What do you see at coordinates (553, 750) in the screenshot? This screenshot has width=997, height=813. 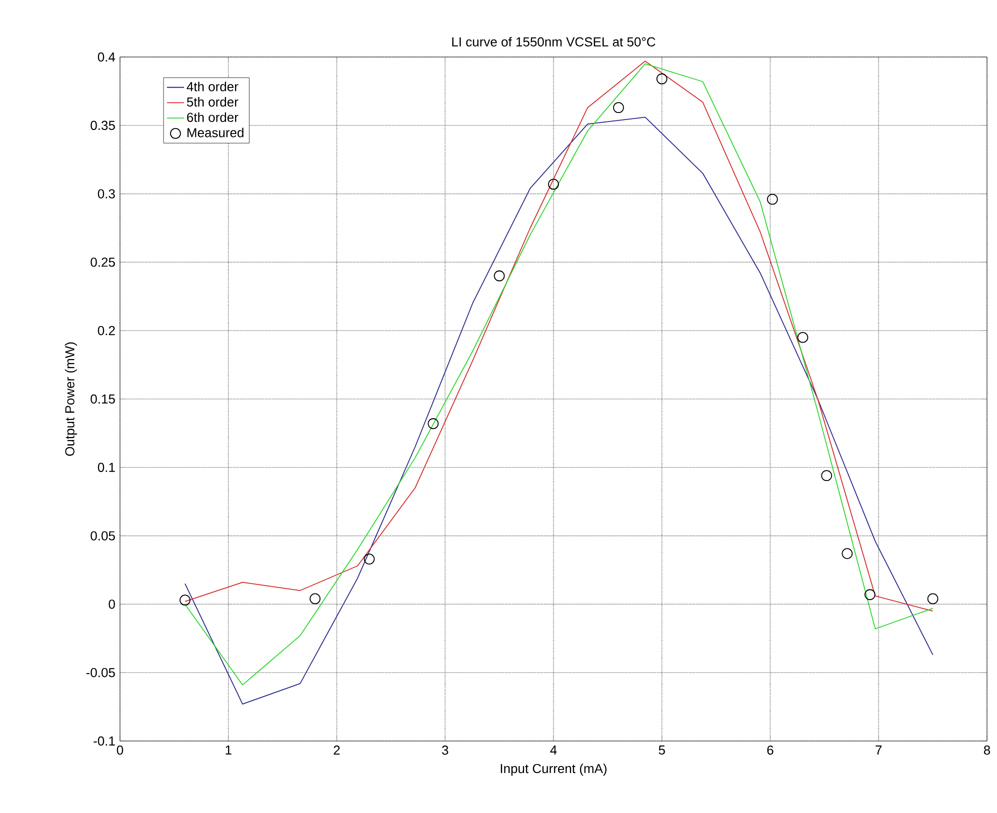 I see `x-tick-label: 4` at bounding box center [553, 750].